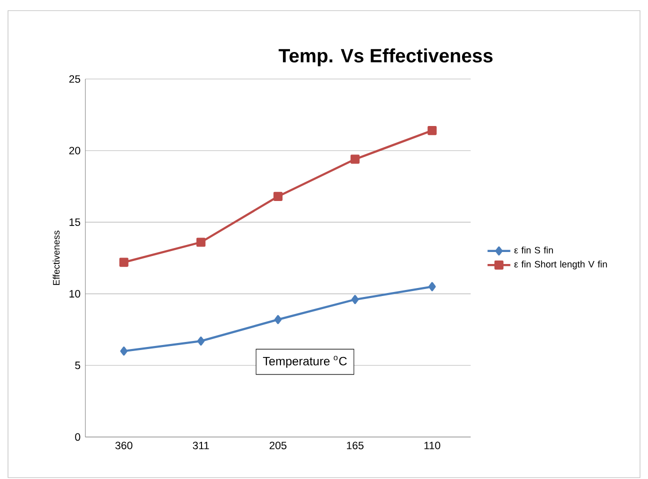 The width and height of the screenshot is (648, 479). What do you see at coordinates (278, 446) in the screenshot?
I see `x-tick-label: 205` at bounding box center [278, 446].